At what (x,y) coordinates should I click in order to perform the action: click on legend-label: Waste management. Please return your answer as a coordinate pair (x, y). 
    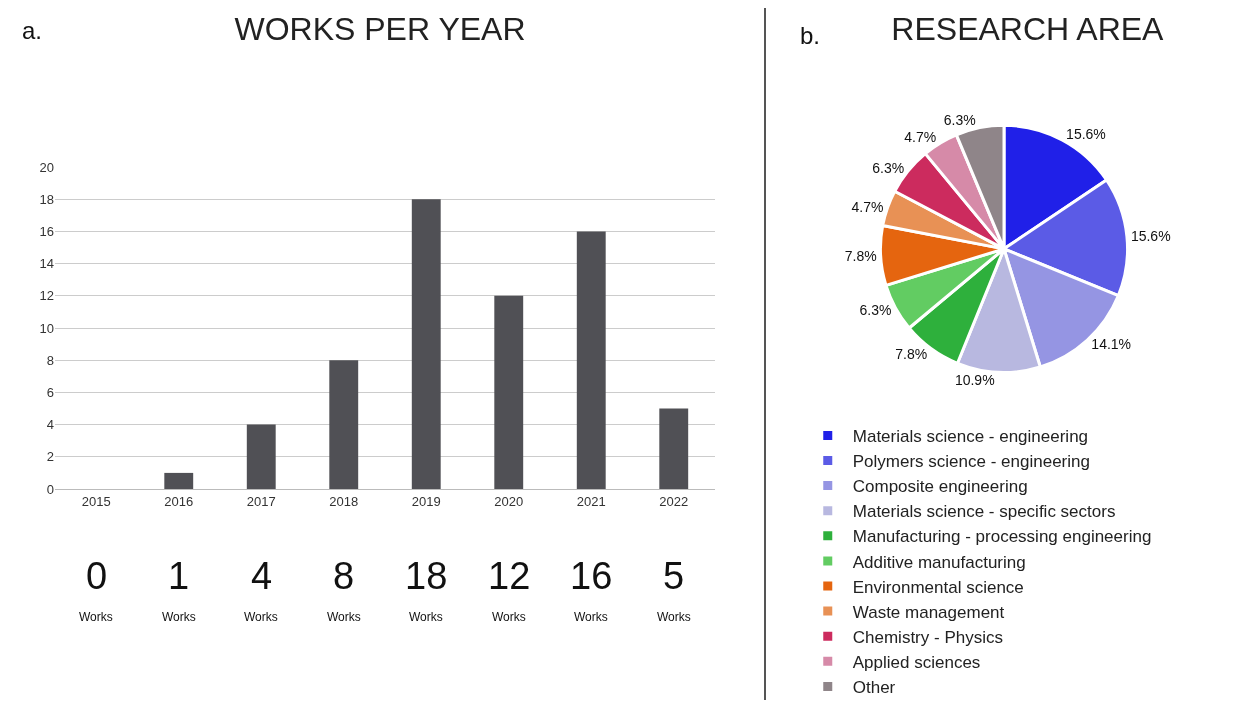
    Looking at the image, I should click on (928, 612).